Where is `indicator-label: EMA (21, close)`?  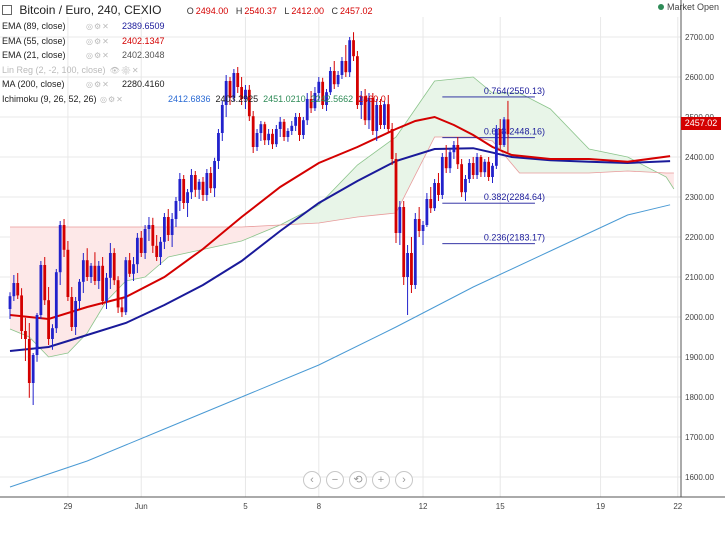 indicator-label: EMA (21, close) is located at coordinates (34, 55).